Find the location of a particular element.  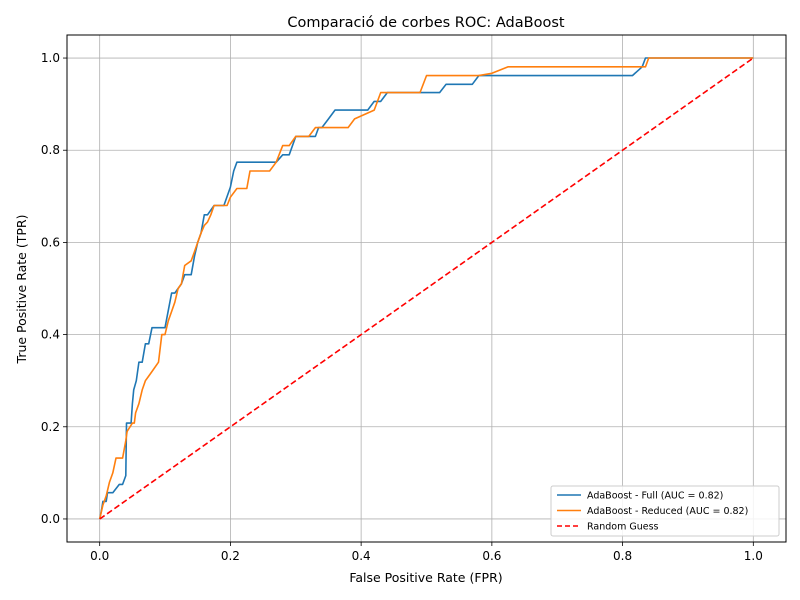

x-tick-label: 0.0 is located at coordinates (99, 556).